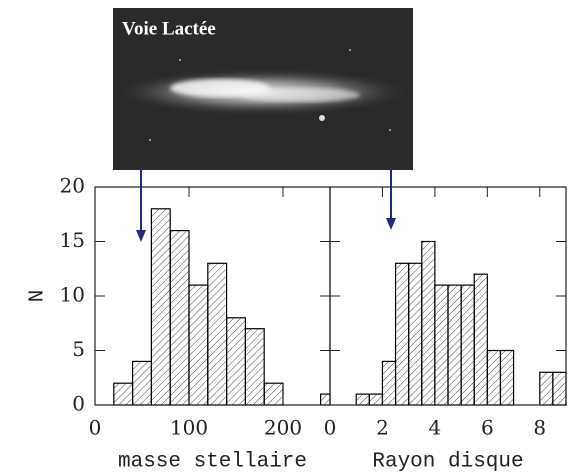  What do you see at coordinates (72, 186) in the screenshot?
I see `y-tick-label: 20` at bounding box center [72, 186].